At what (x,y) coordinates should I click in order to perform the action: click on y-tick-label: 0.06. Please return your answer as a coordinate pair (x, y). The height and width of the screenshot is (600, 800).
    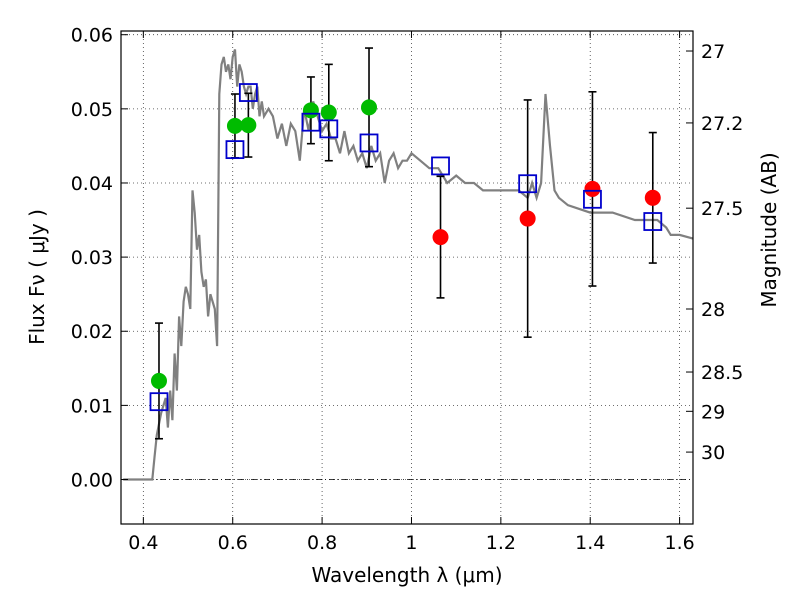
    Looking at the image, I should click on (92, 36).